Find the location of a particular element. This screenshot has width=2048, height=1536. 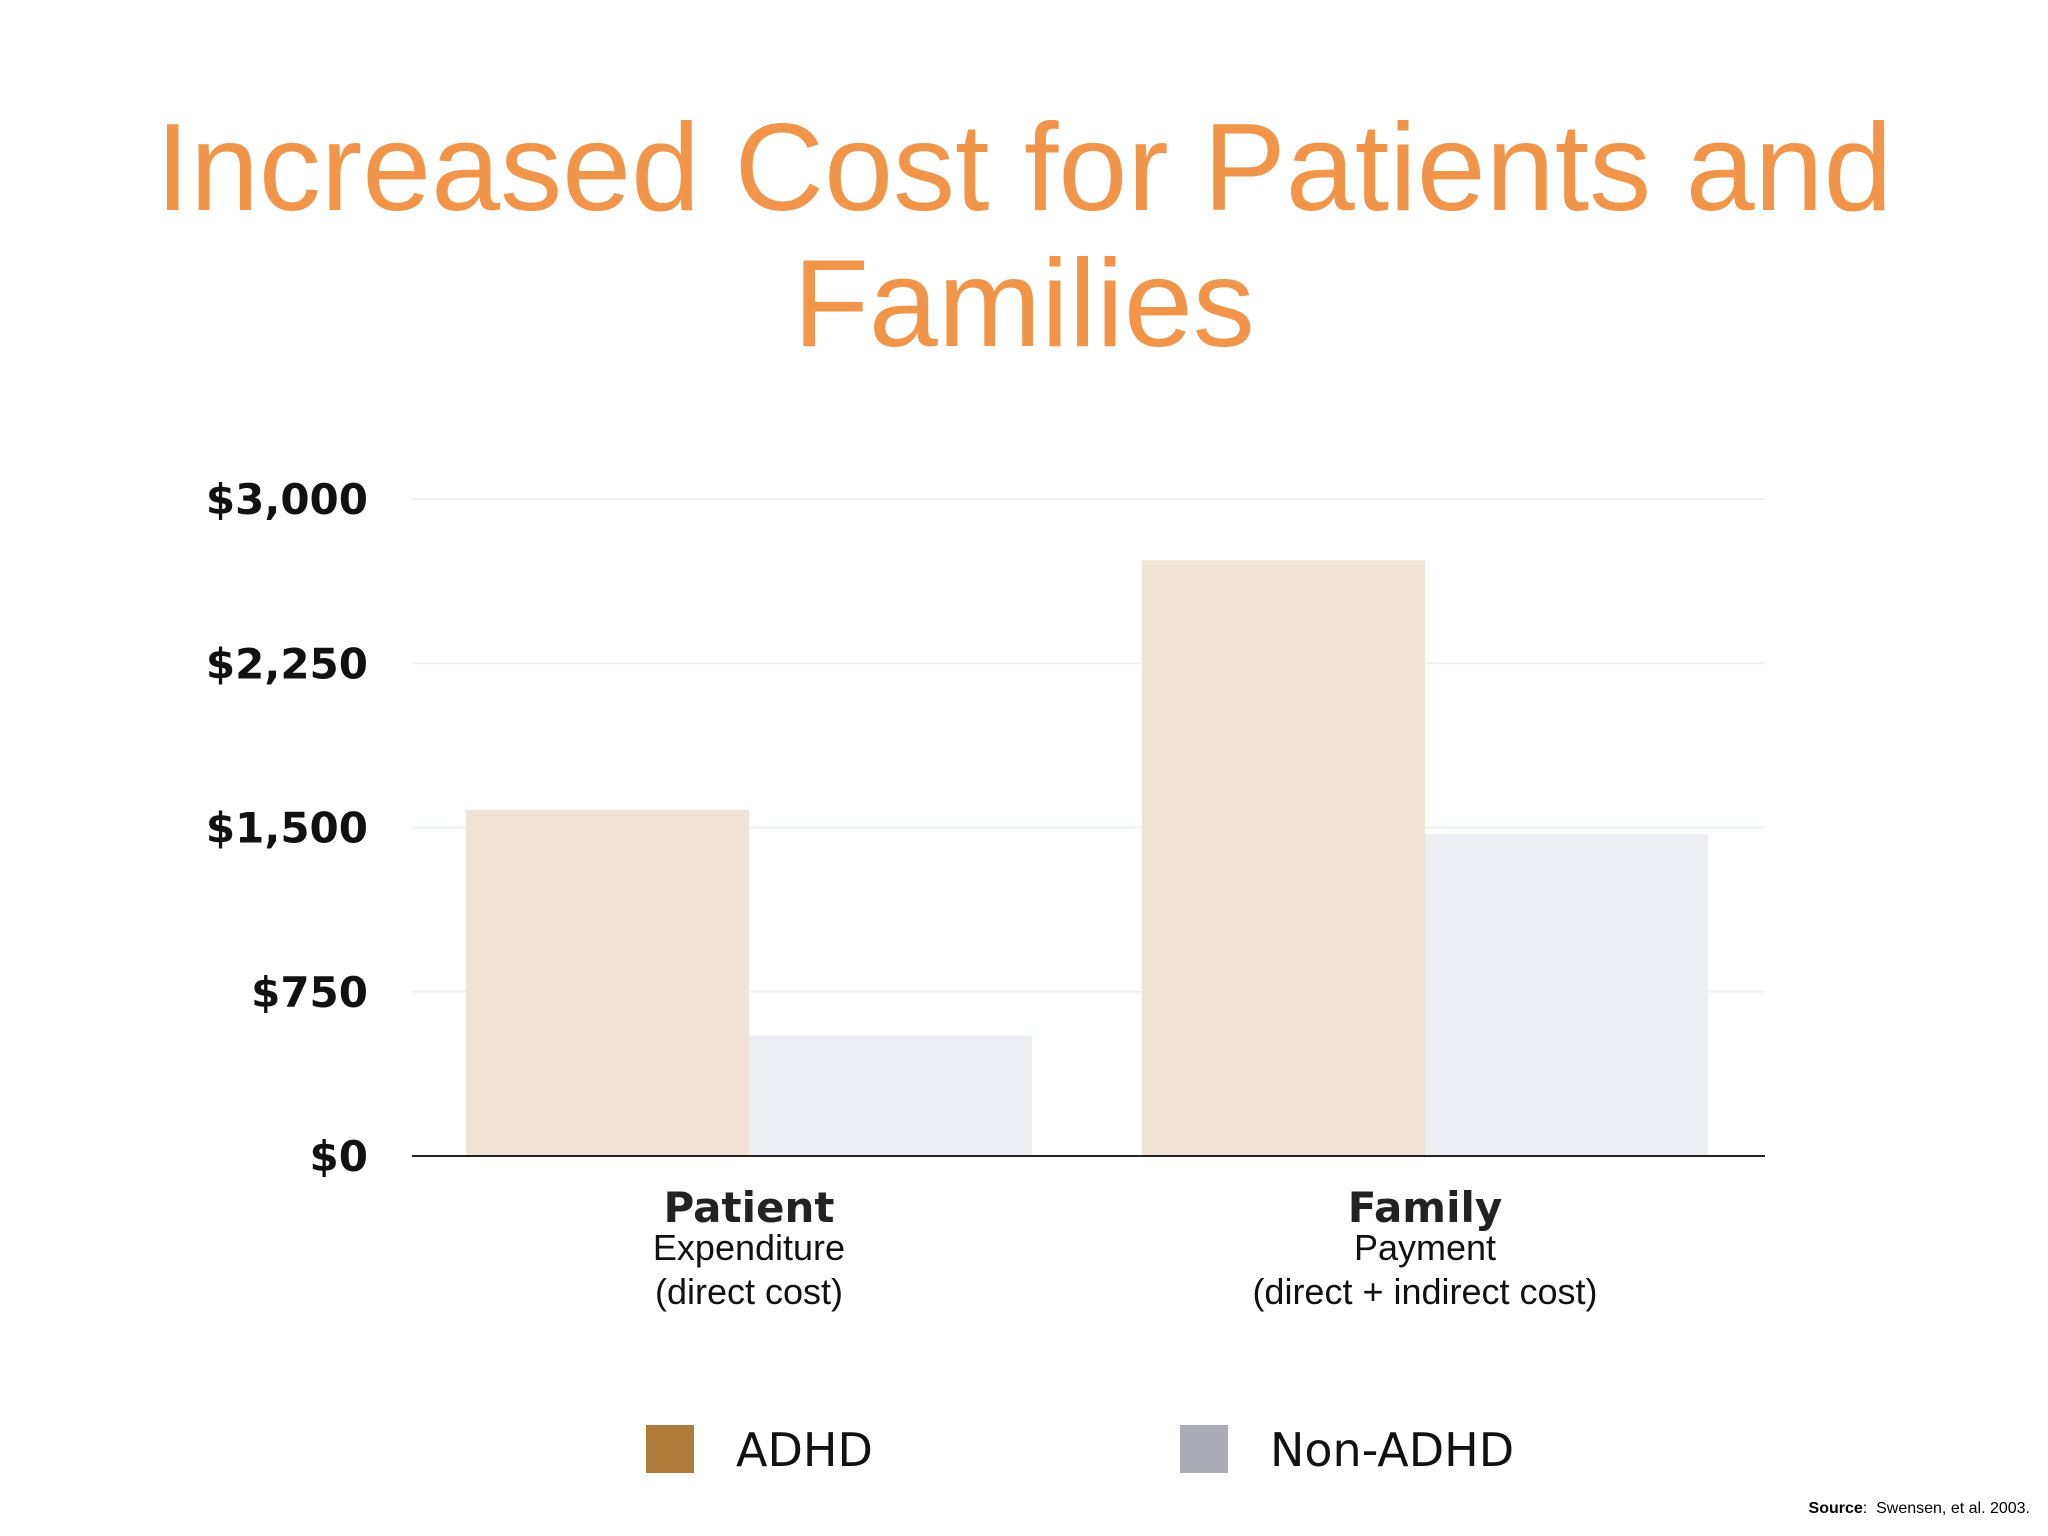

category-label: Patient is located at coordinates (749, 1207).